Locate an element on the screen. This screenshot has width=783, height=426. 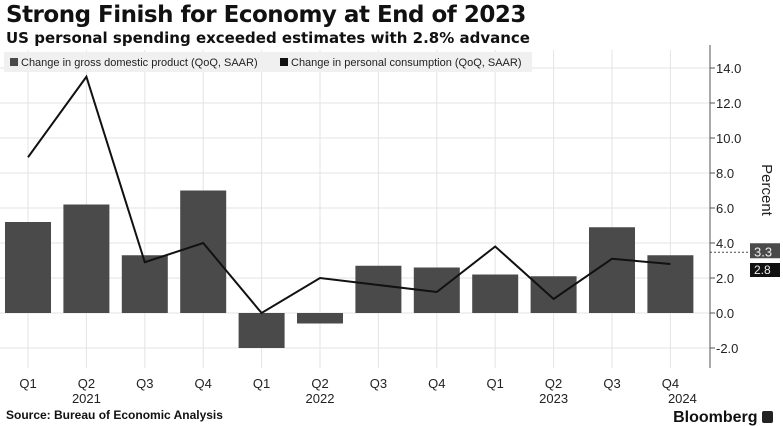
y-tick-label: 10.0 is located at coordinates (728, 138).